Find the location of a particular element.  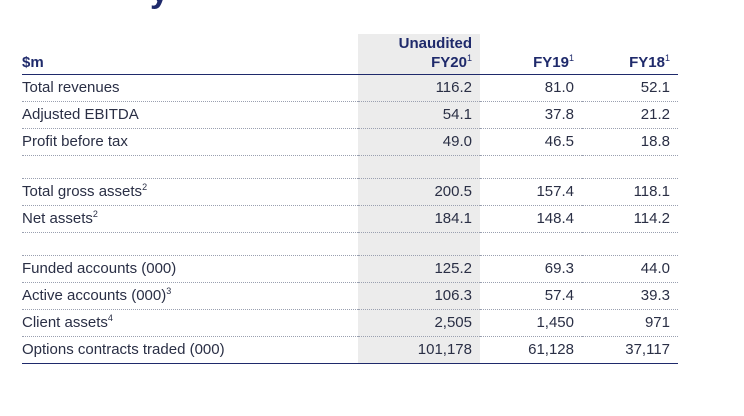

fy20-value: 49.0 is located at coordinates (419, 142).